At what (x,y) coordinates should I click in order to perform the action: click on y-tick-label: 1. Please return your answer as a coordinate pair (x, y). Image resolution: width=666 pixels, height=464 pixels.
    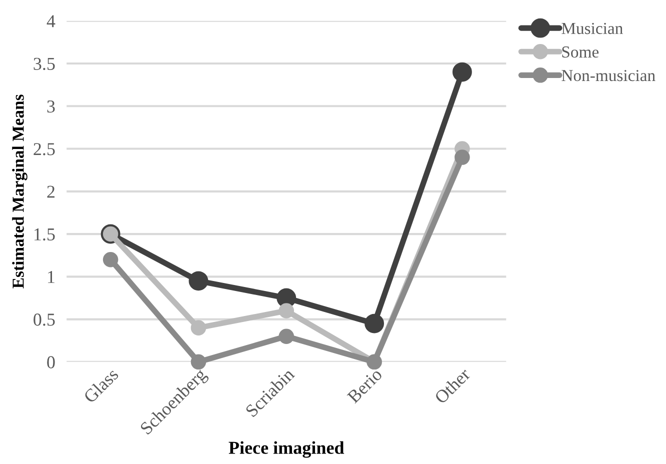
    Looking at the image, I should click on (51, 277).